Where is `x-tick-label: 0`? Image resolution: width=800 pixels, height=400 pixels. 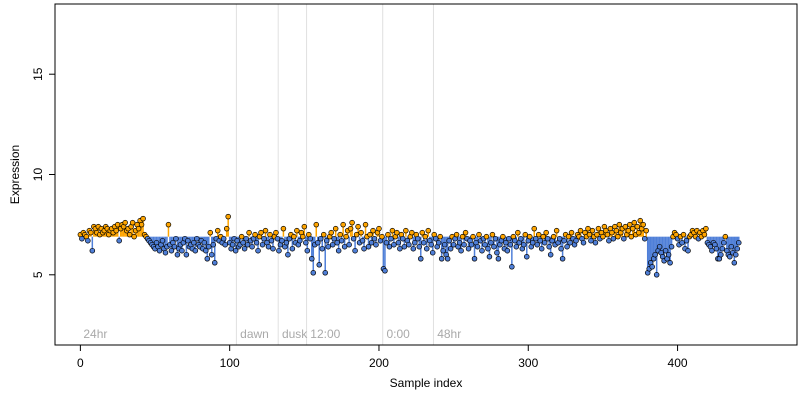
x-tick-label: 0 is located at coordinates (80, 363).